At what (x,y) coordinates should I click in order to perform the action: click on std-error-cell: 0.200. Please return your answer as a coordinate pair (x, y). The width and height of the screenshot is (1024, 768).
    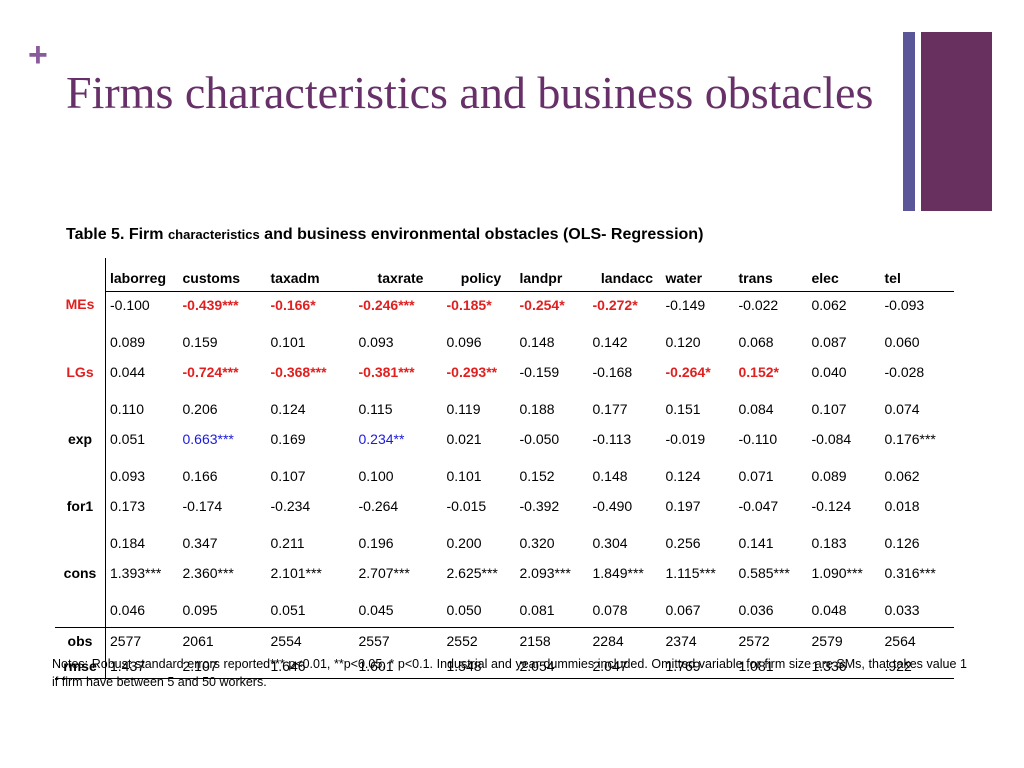
    Looking at the image, I should click on (464, 543).